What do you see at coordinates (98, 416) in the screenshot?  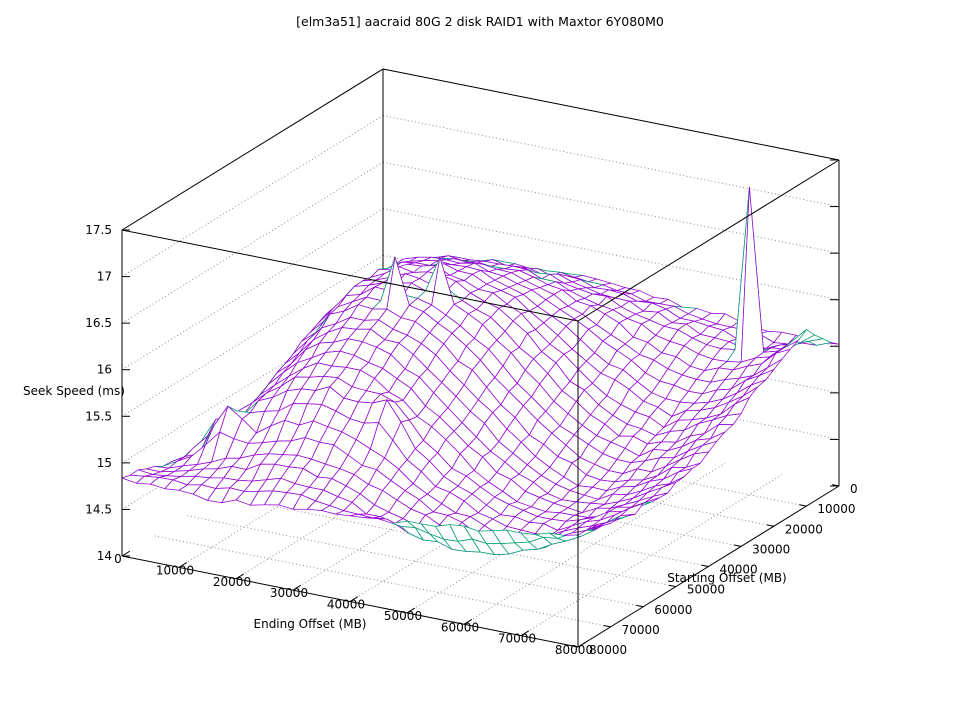 I see `z-tick-label: 15.5` at bounding box center [98, 416].